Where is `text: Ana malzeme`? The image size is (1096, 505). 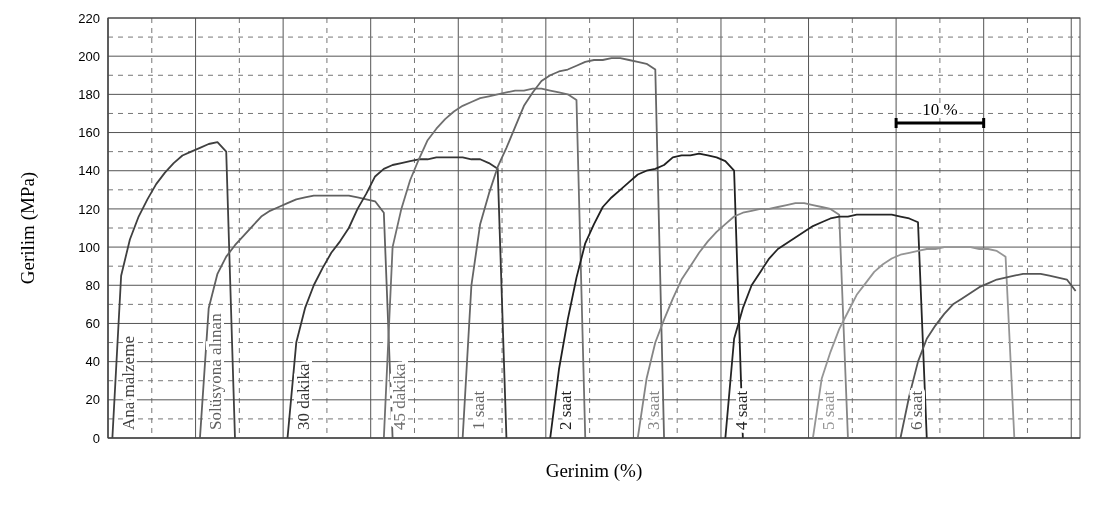
text: Ana malzeme is located at coordinates (128, 383).